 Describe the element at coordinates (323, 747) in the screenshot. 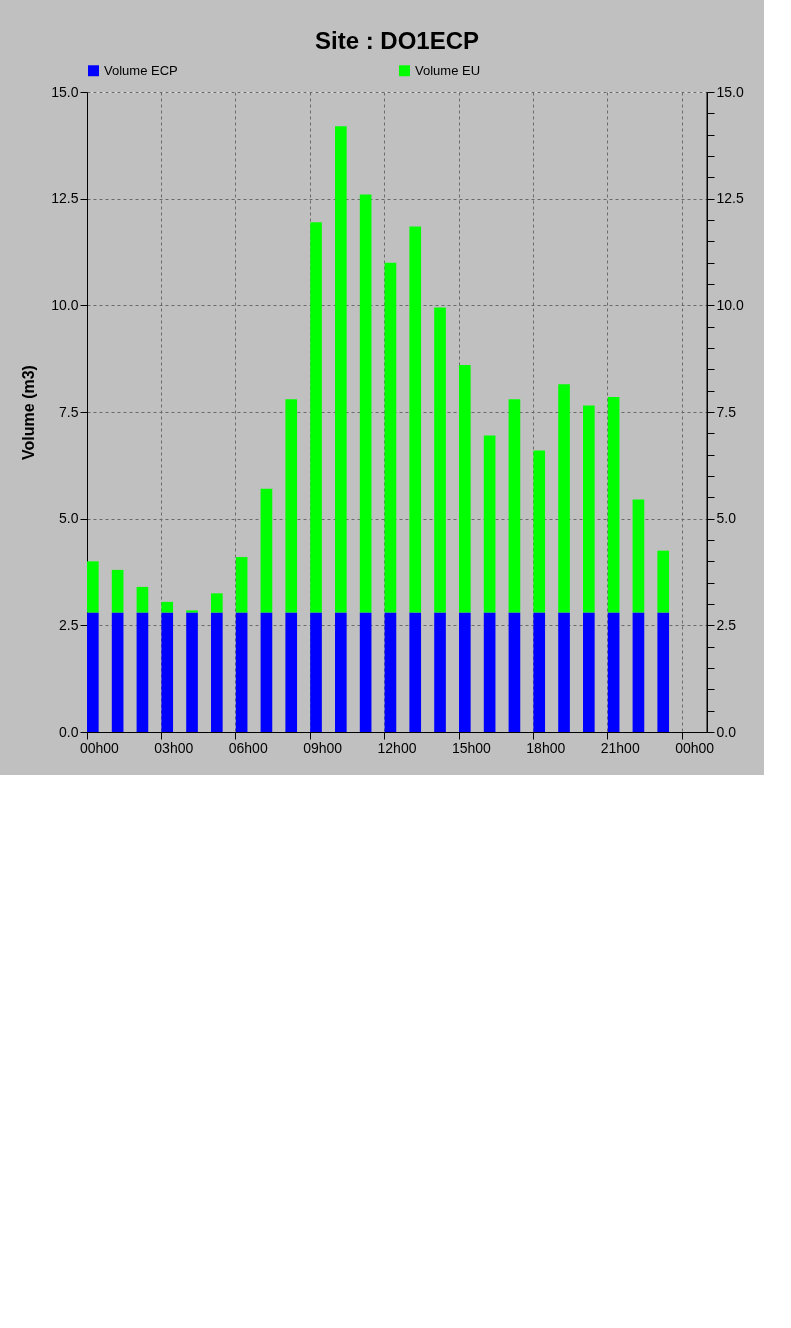

I see `x-tick-label: 09h00` at that location.